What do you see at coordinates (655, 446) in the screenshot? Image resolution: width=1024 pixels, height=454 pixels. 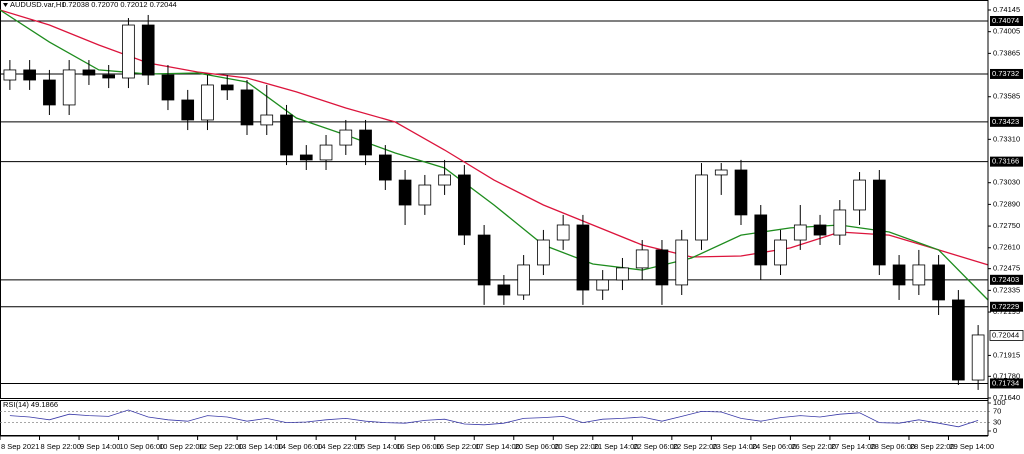 I see `x-tick-label: 22 Sep 06:00` at bounding box center [655, 446].